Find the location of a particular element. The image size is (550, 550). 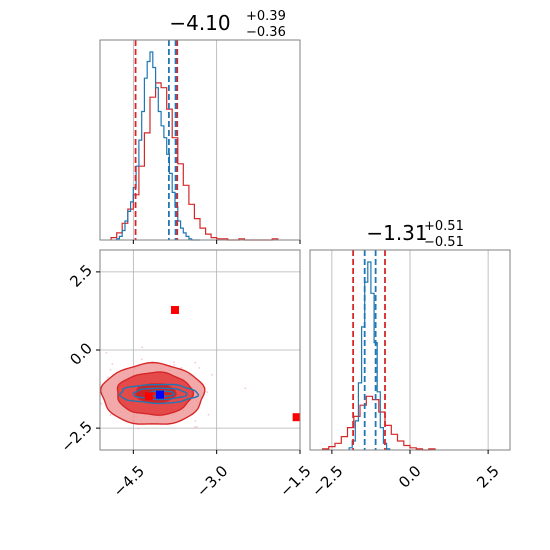

p2-ytick-label-1: 0.0 is located at coordinates (81, 354).